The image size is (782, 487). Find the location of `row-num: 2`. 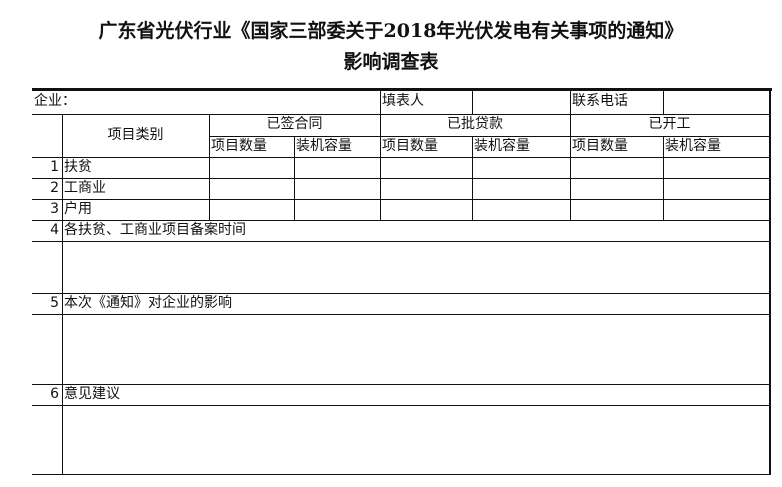

row-num: 2 is located at coordinates (47, 189).